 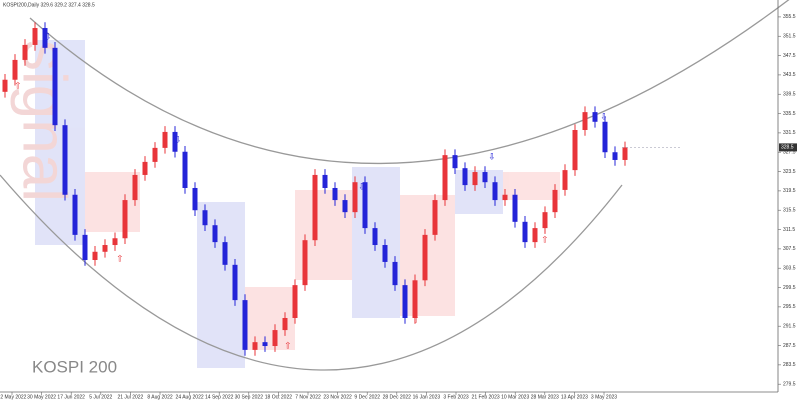 I want to click on x-tick-label: 30 May 2022, so click(x=41, y=397).